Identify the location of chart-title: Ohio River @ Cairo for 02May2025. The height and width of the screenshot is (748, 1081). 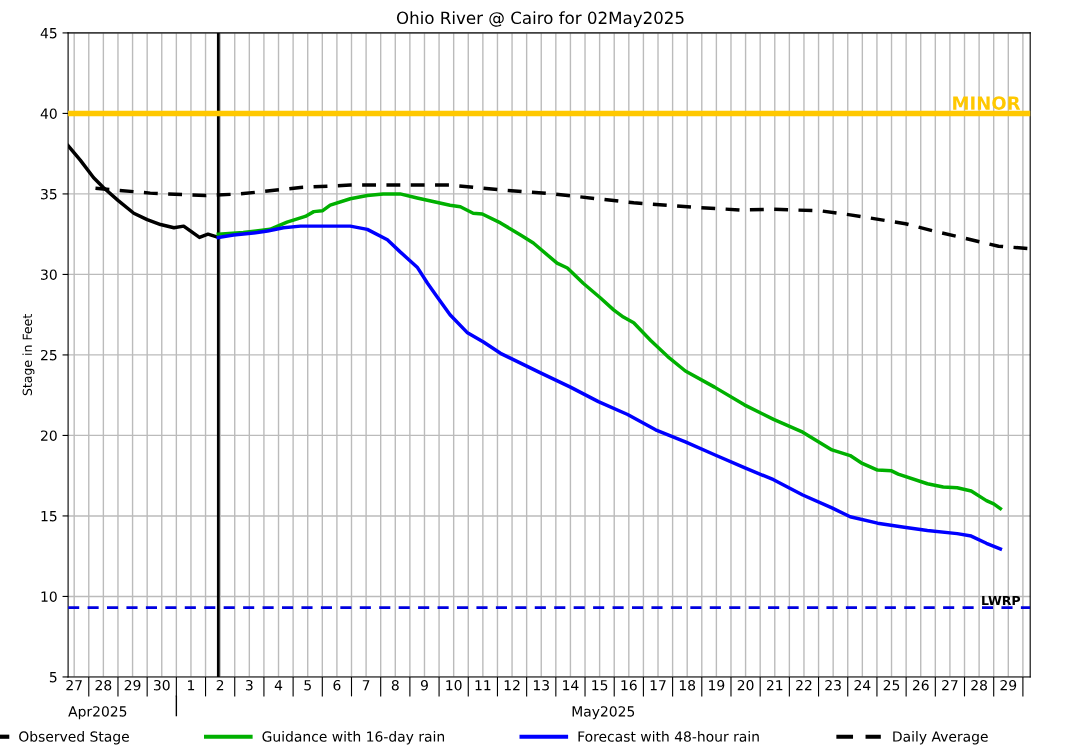
(540, 19).